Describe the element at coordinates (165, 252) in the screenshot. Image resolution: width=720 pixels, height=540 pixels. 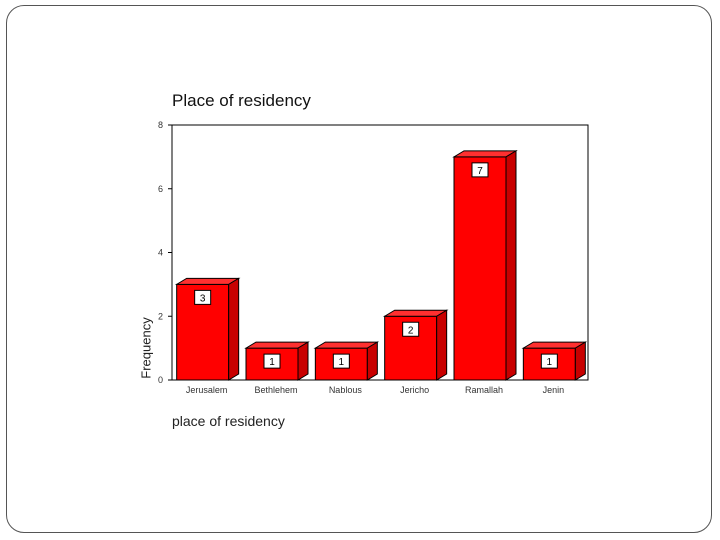
I see `y-ticks: 0 2 4 6 8` at that location.